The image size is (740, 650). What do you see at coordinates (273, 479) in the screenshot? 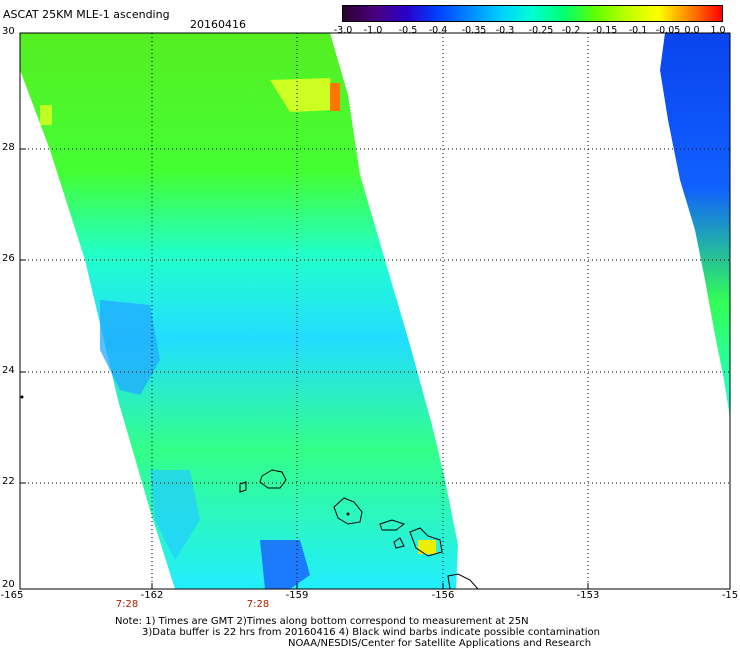
I see `island-kauai` at bounding box center [273, 479].